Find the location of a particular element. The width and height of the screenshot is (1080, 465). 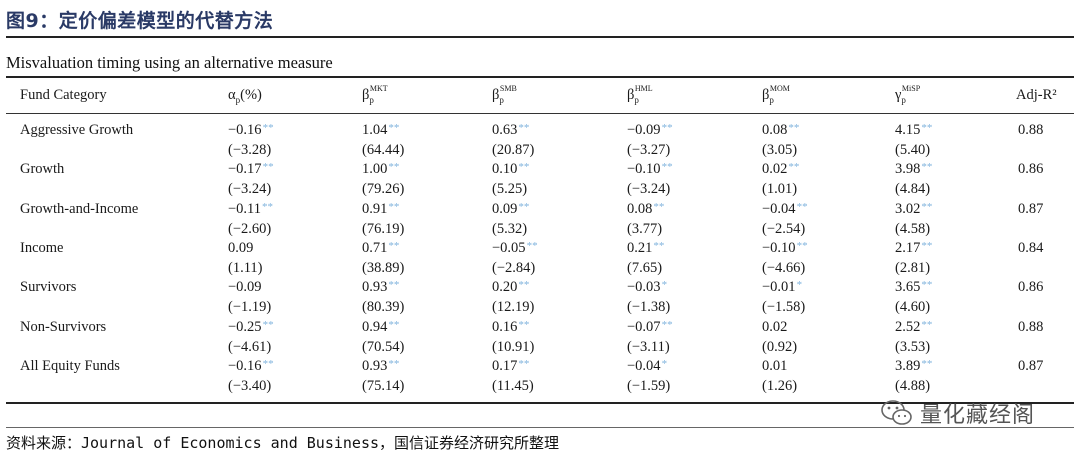

mkt-coef-cell: 0.91** is located at coordinates (380, 209).